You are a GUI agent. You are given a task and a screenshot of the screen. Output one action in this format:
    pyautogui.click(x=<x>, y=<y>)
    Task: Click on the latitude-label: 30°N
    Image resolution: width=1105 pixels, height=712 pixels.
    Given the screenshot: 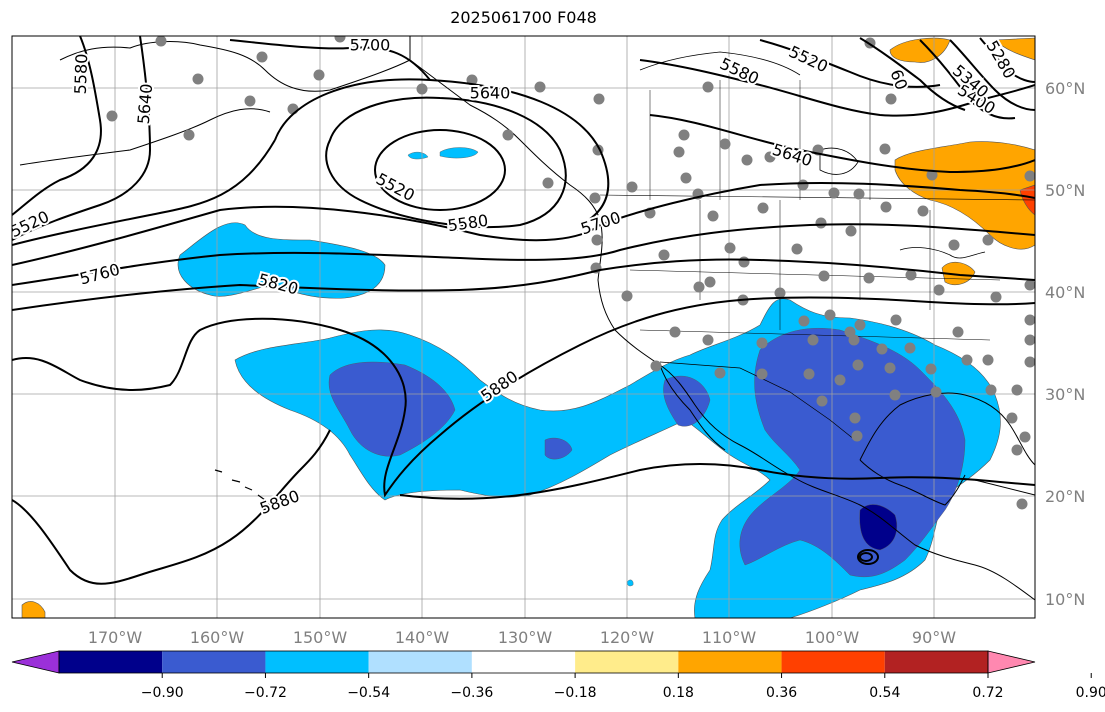 What is the action you would take?
    pyautogui.click(x=1065, y=394)
    